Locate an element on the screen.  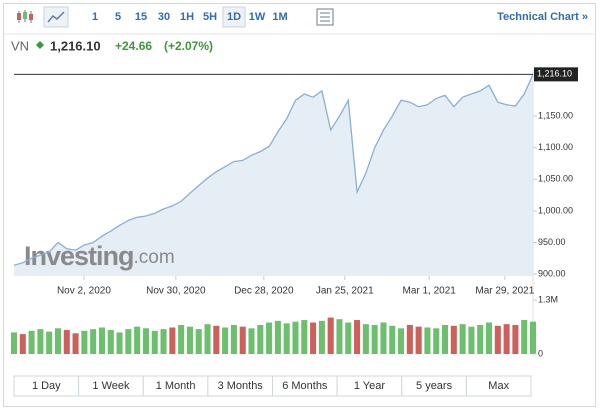
interval-button: 5 is located at coordinates (118, 17).